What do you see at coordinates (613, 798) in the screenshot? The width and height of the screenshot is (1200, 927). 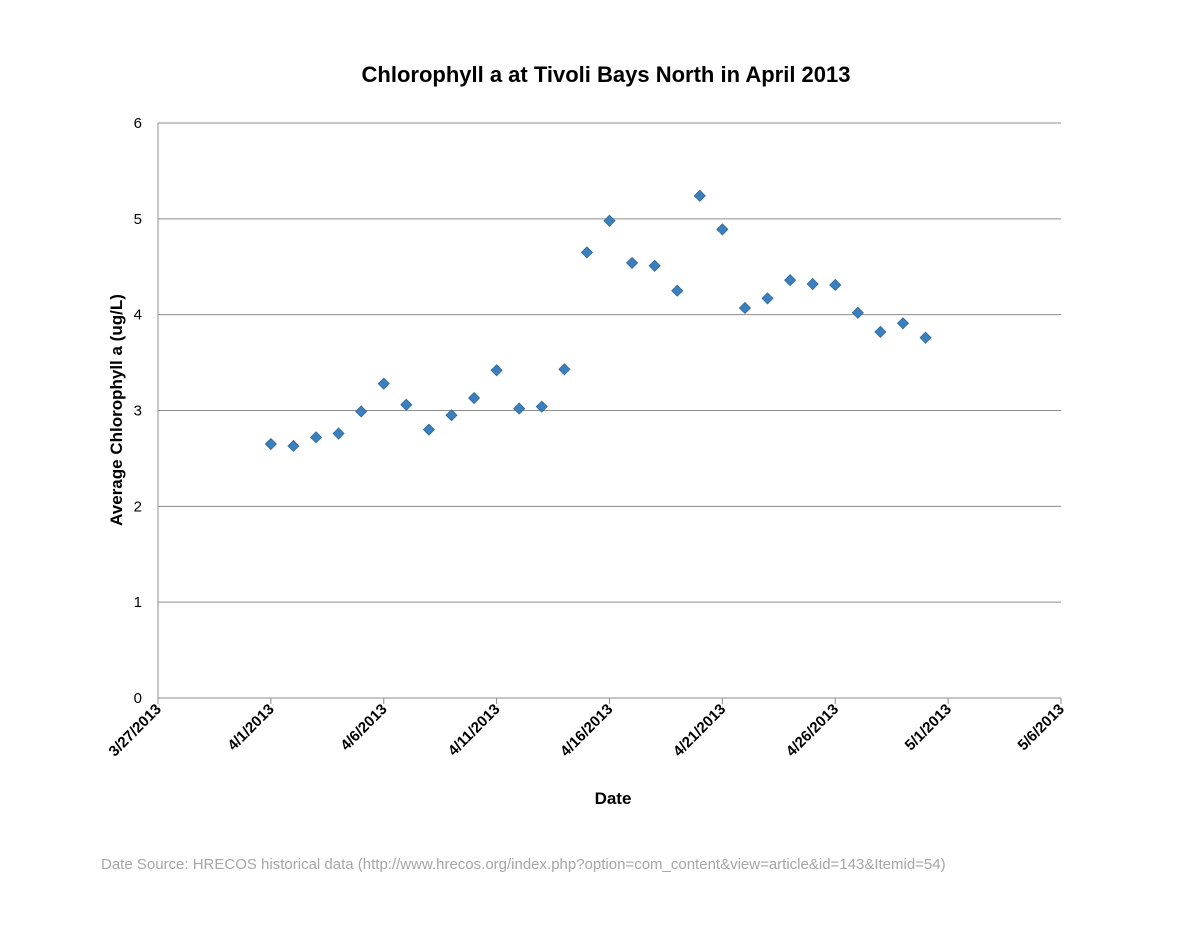 I see `x-axis-label: Date` at bounding box center [613, 798].